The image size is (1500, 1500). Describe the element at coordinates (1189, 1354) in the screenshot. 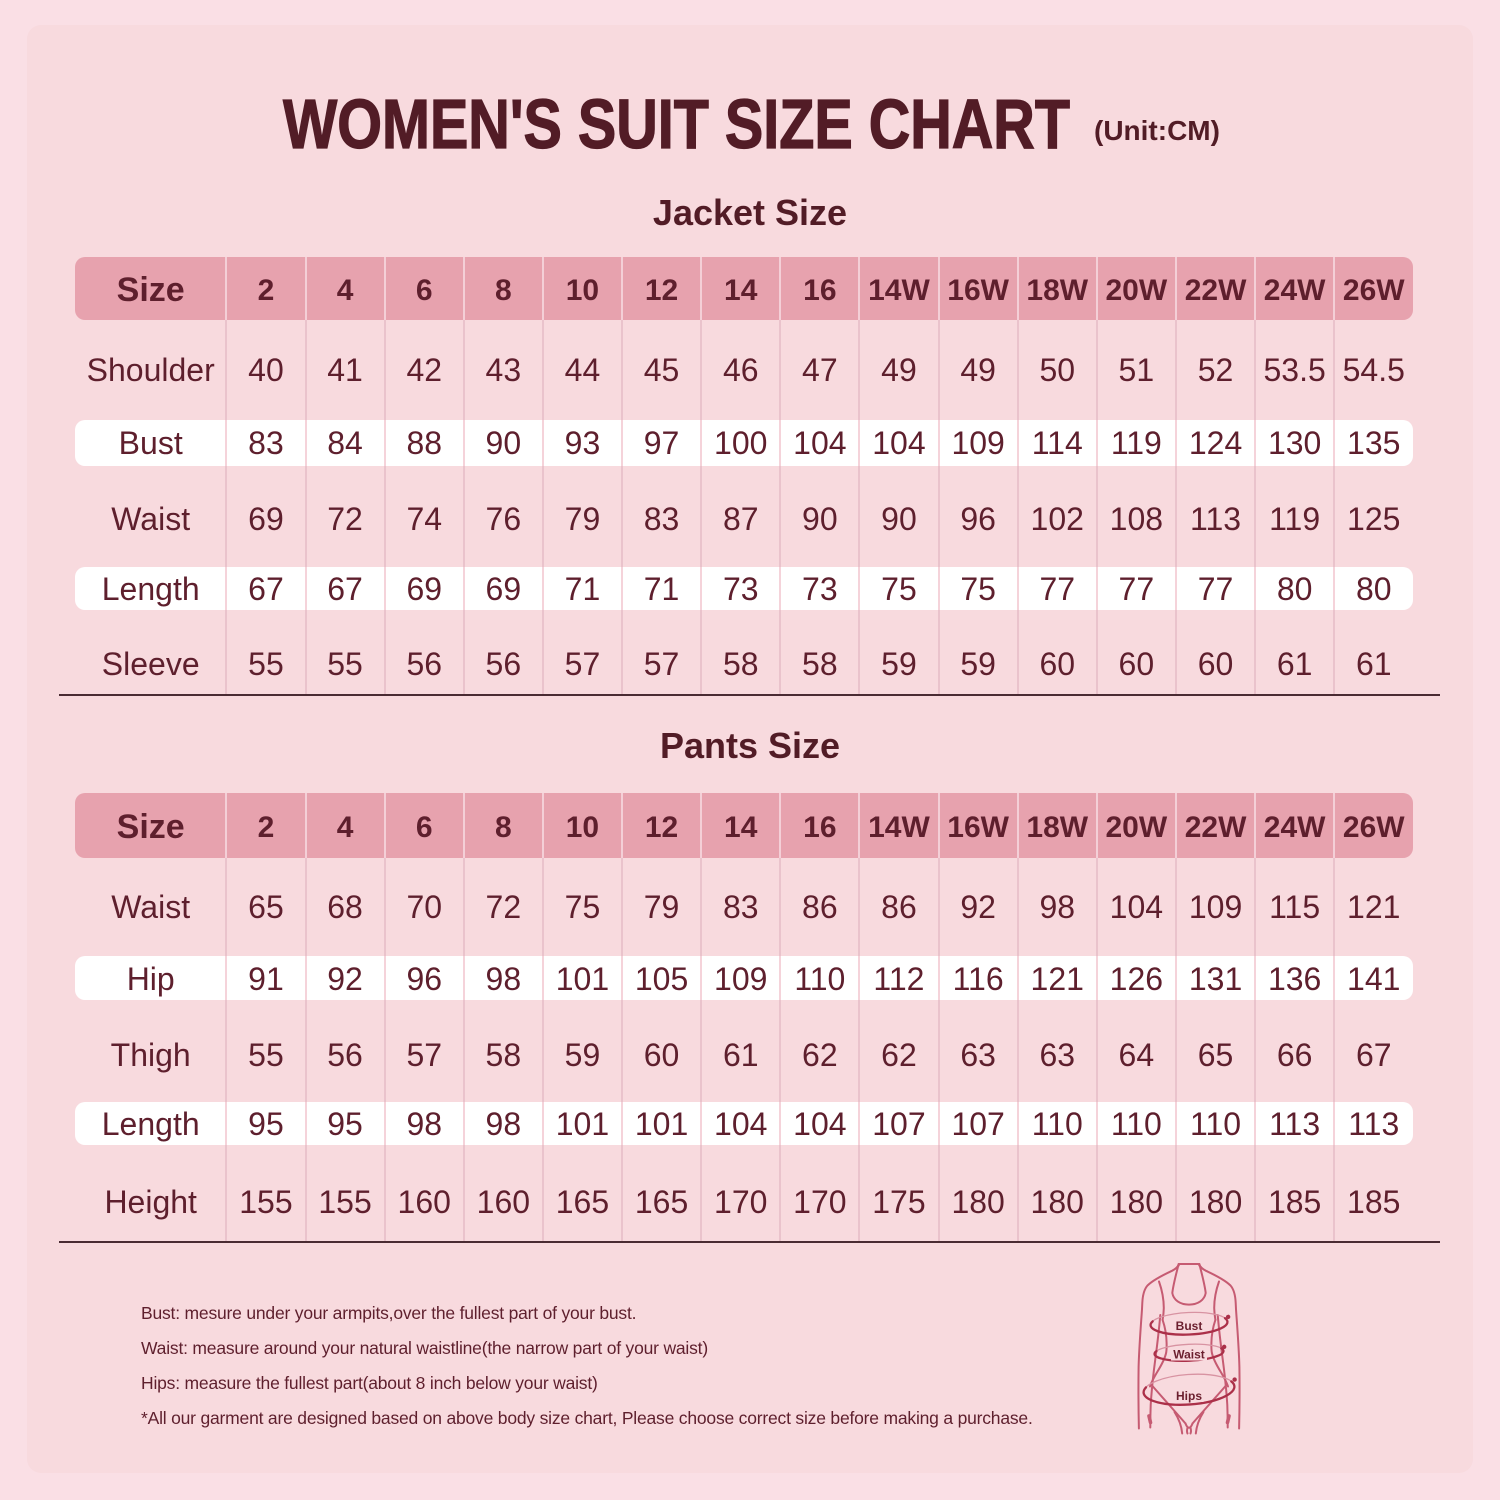

I see `svg-text: Waist` at that location.